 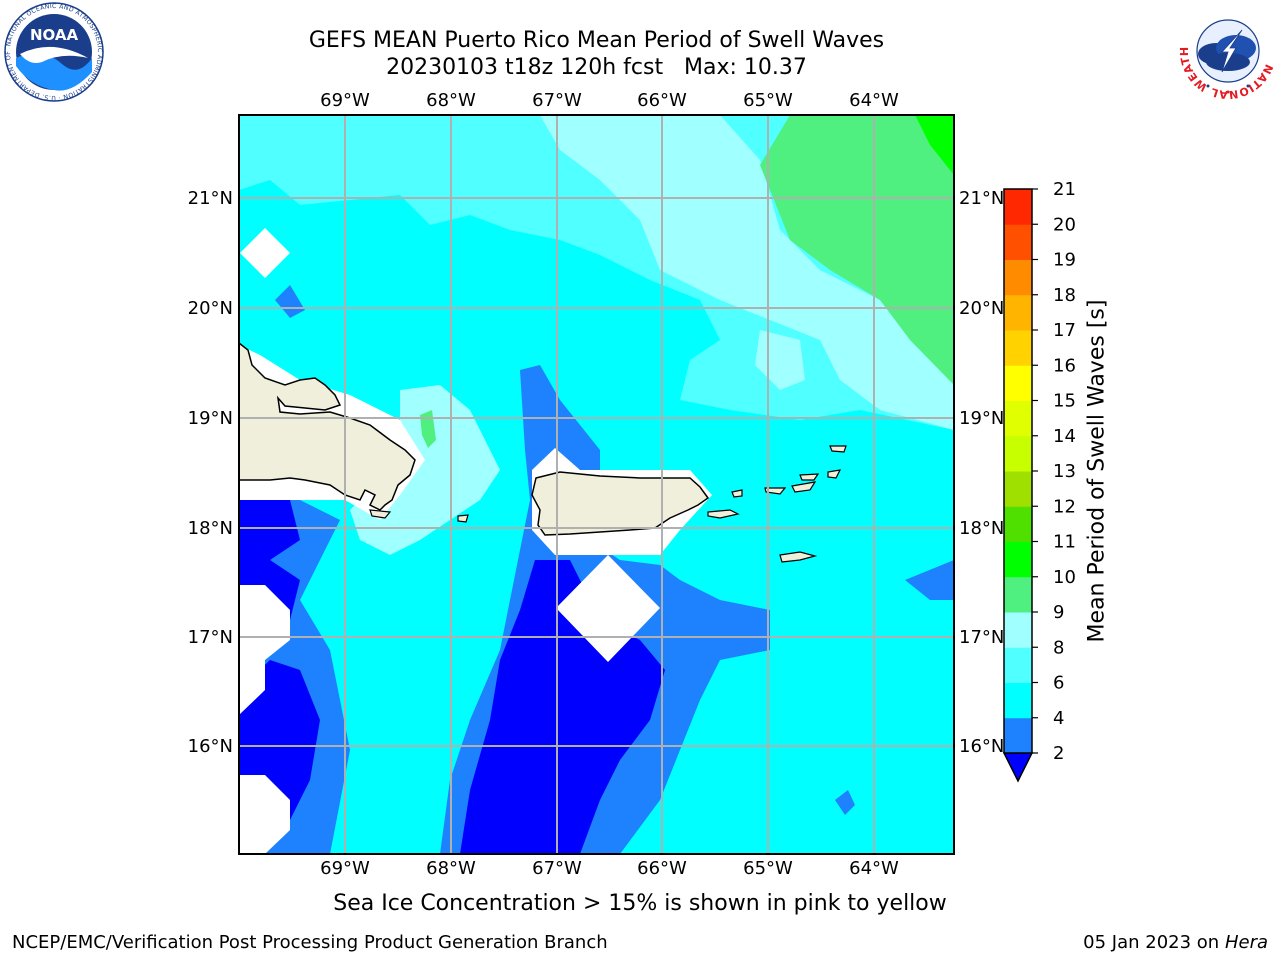 I want to click on puerto-rico-land, so click(x=620, y=503).